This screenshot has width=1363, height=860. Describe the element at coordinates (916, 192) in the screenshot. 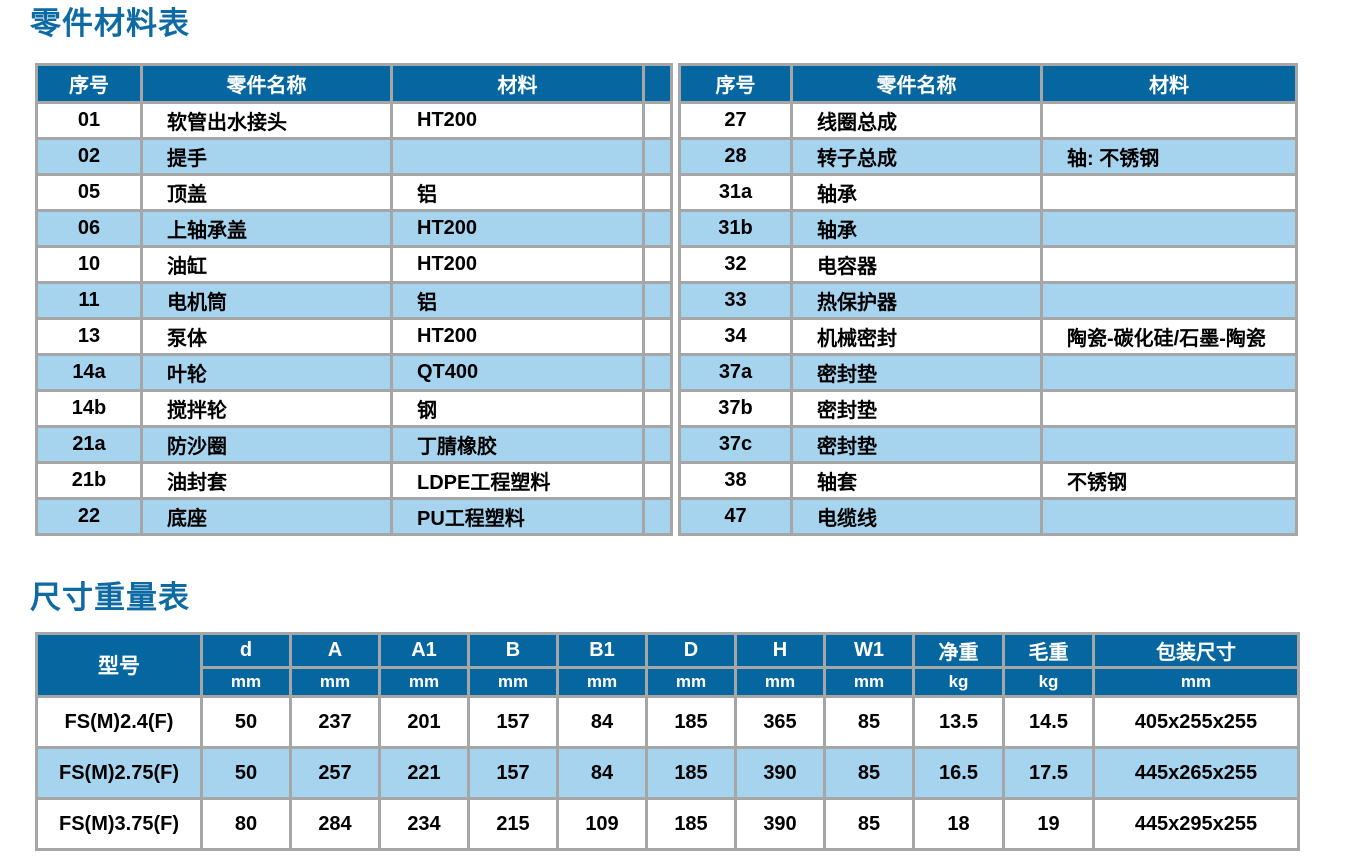

I see `part-name: 轴承` at that location.